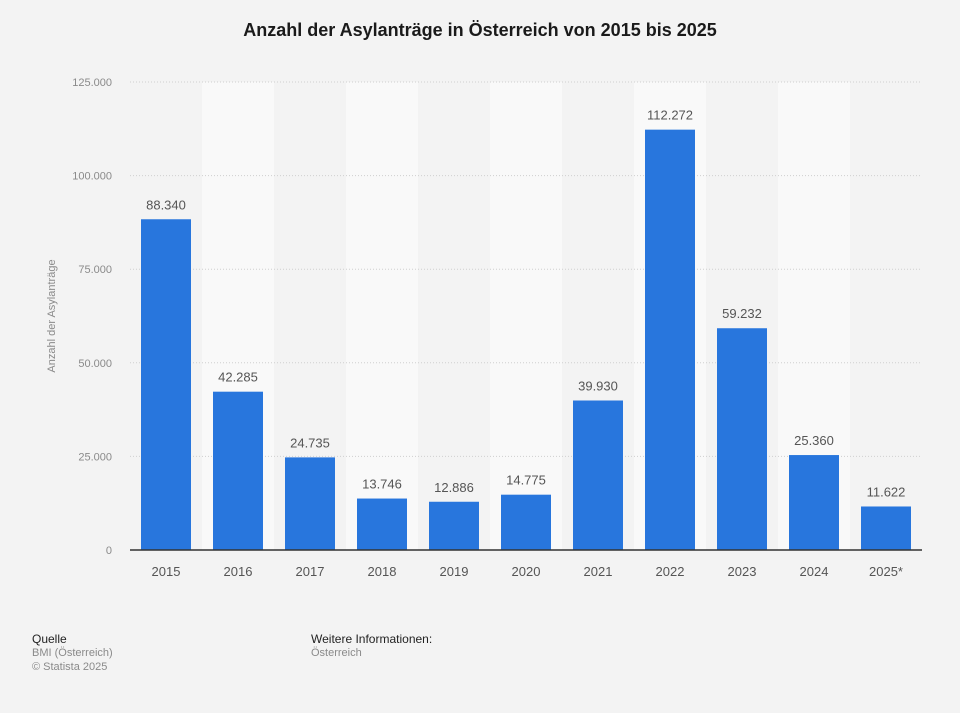 This screenshot has height=713, width=960. I want to click on y-axis-label: Anzahl der Asylanträge, so click(52, 315).